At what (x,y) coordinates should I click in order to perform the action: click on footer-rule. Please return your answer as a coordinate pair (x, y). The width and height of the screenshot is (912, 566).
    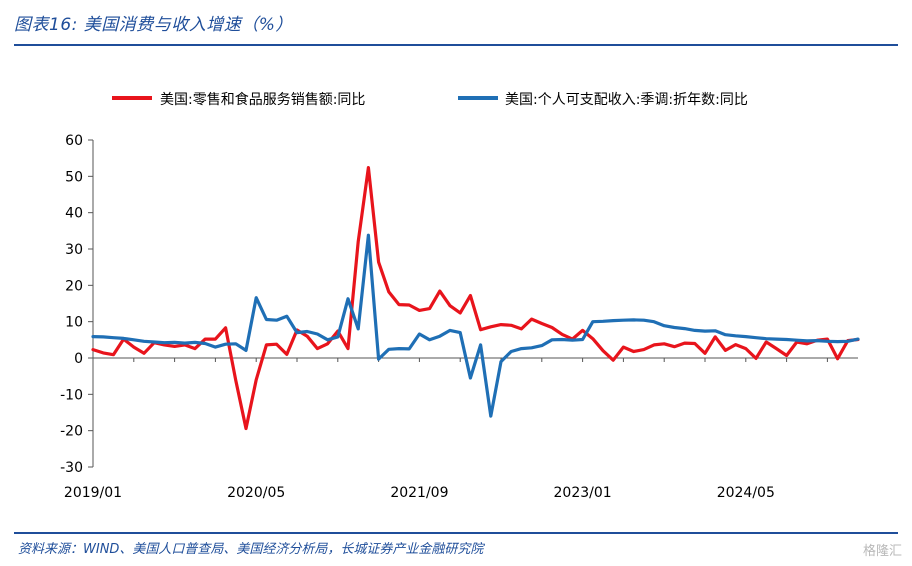
    Looking at the image, I should click on (456, 533).